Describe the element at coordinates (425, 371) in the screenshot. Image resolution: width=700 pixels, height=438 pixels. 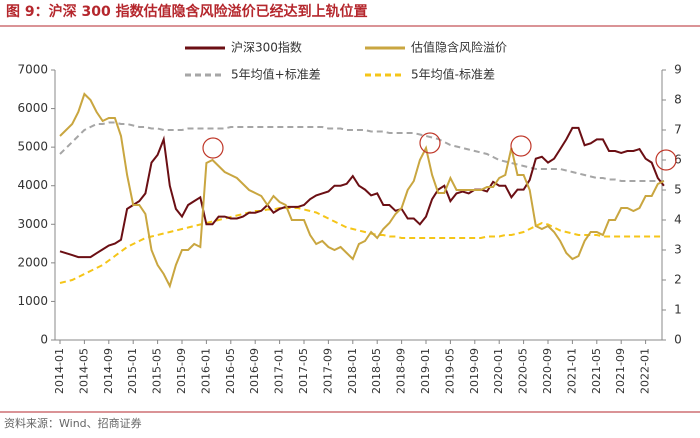
I see `x-tick-label: 2019-01` at that location.